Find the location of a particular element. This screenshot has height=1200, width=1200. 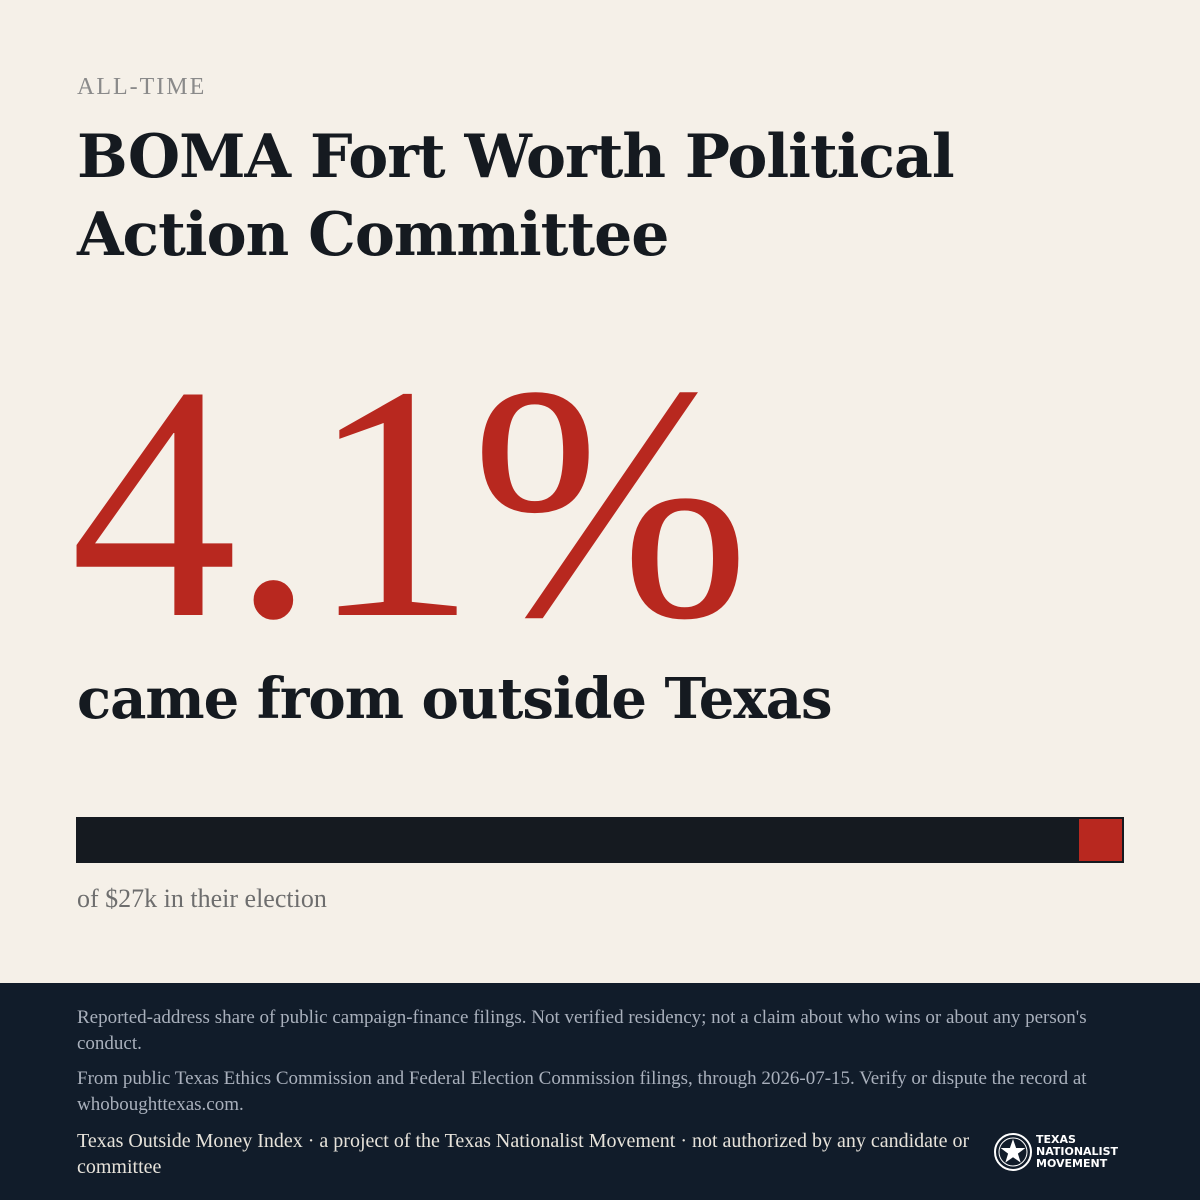

tnm-logo: TEXAS NATIONALIST MOVEMENT is located at coordinates (1060, 1152).